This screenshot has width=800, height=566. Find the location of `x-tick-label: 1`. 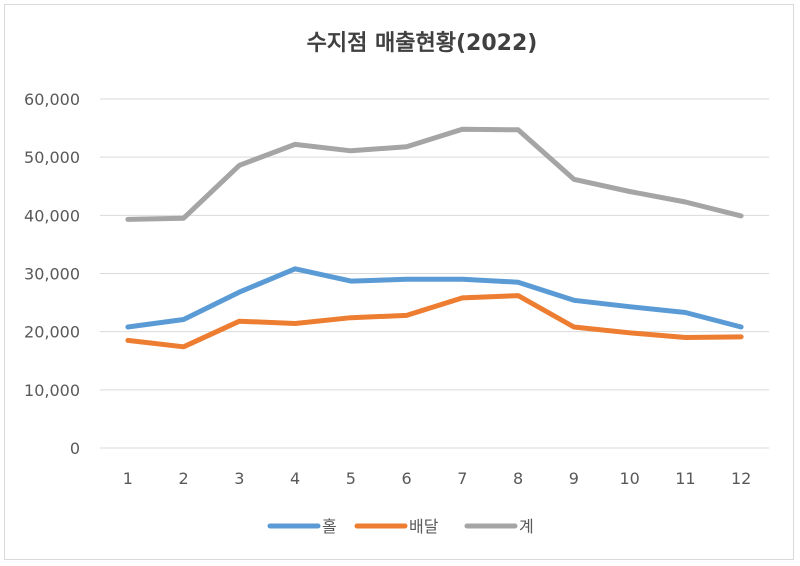

x-tick-label: 1 is located at coordinates (128, 478).